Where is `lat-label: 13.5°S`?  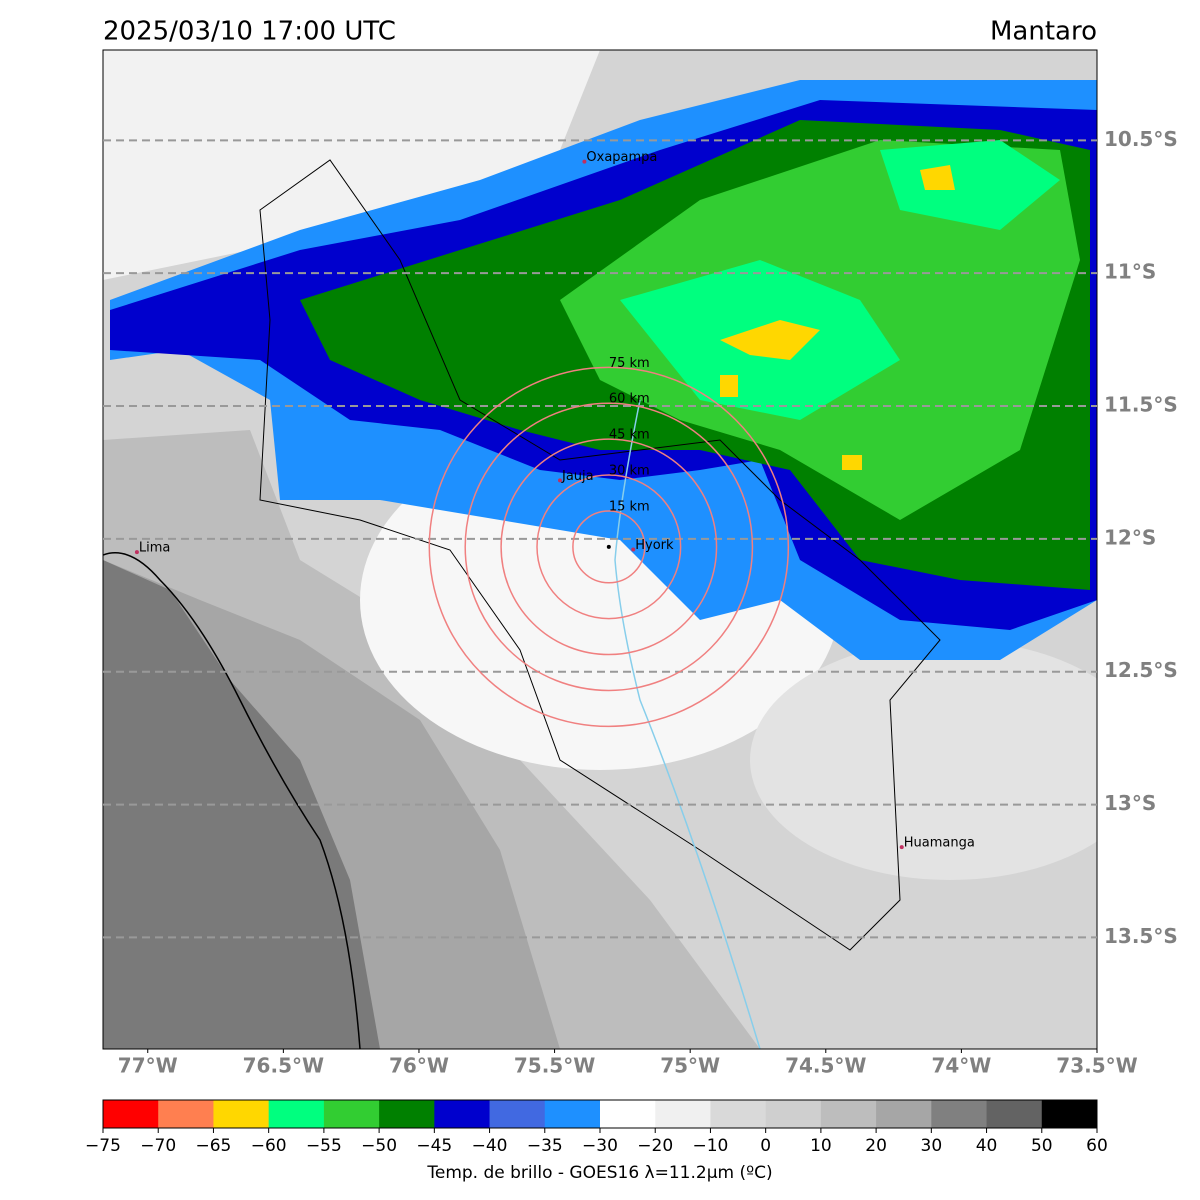
lat-label: 13.5°S is located at coordinates (1141, 936).